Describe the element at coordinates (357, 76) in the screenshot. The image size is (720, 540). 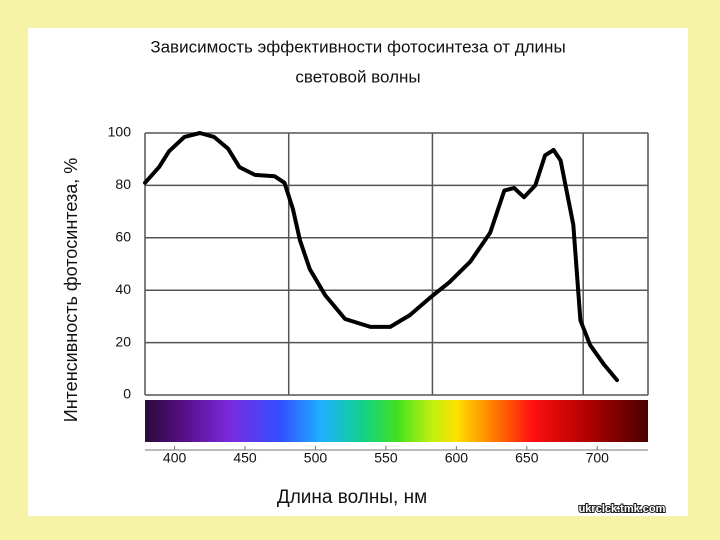
I see `chart-title: световой волны` at that location.